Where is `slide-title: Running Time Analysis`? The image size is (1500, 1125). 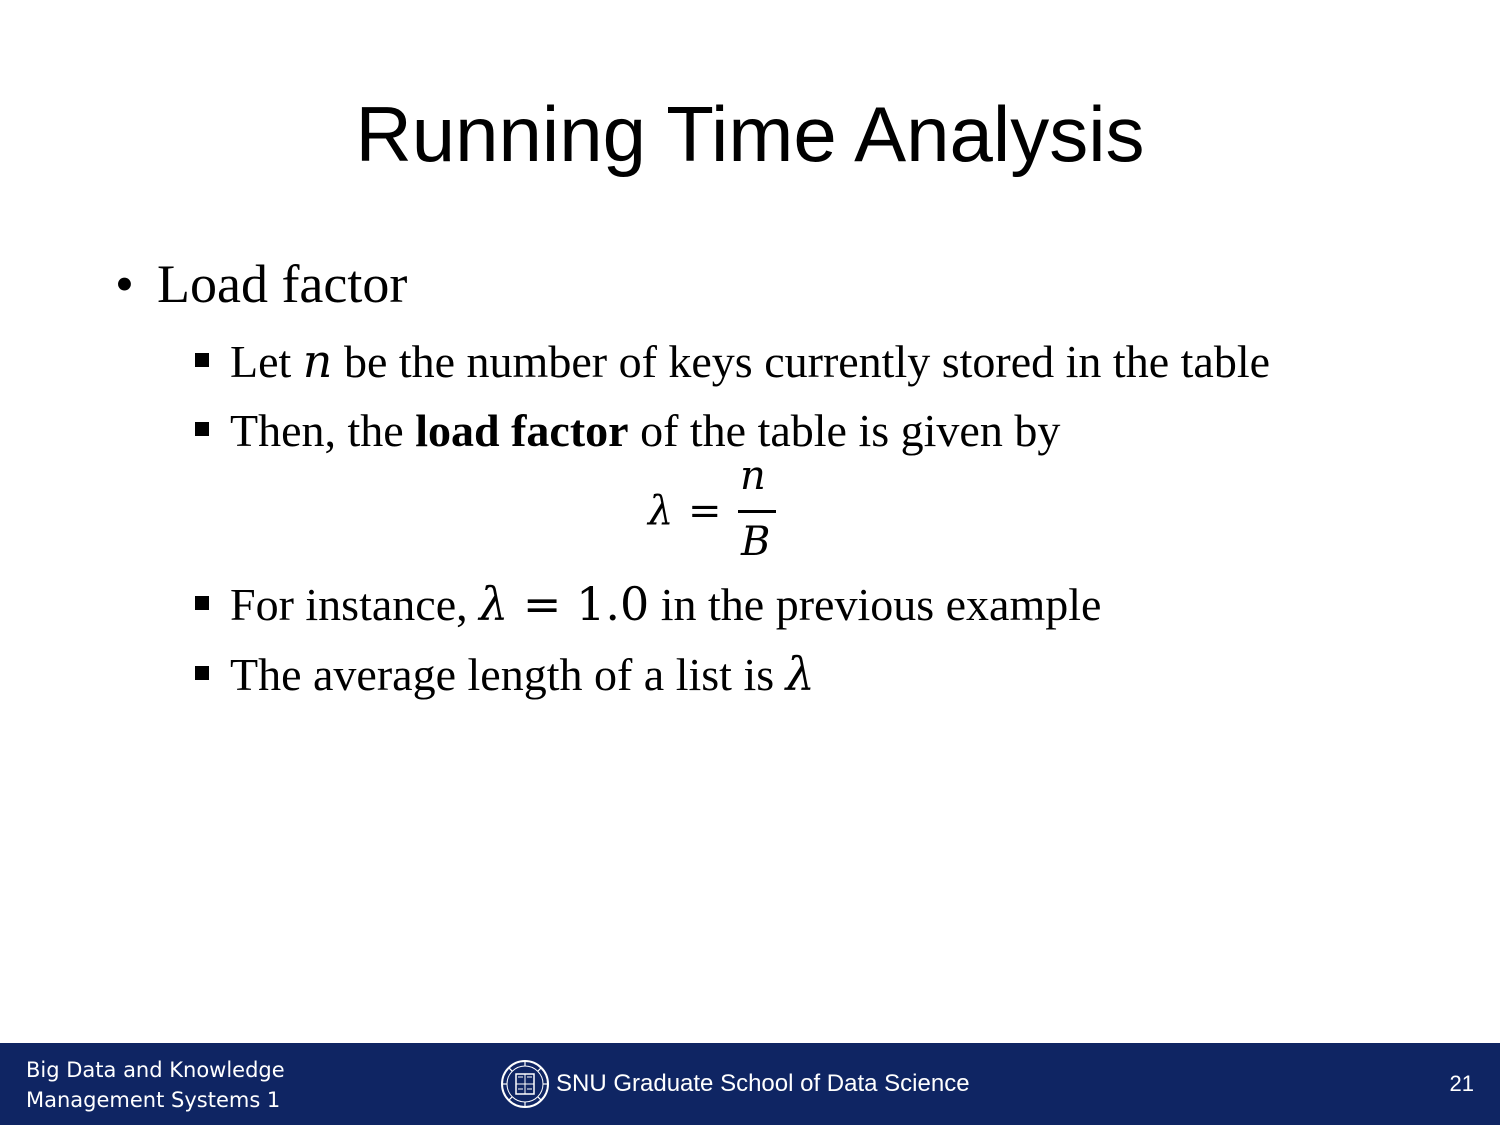 slide-title: Running Time Analysis is located at coordinates (750, 134).